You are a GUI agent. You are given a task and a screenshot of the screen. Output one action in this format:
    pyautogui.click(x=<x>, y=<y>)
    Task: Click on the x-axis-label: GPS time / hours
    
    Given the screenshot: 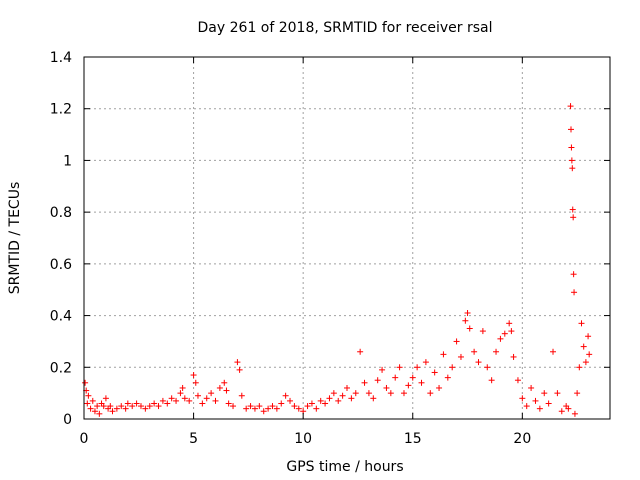 What is the action you would take?
    pyautogui.click(x=344, y=467)
    